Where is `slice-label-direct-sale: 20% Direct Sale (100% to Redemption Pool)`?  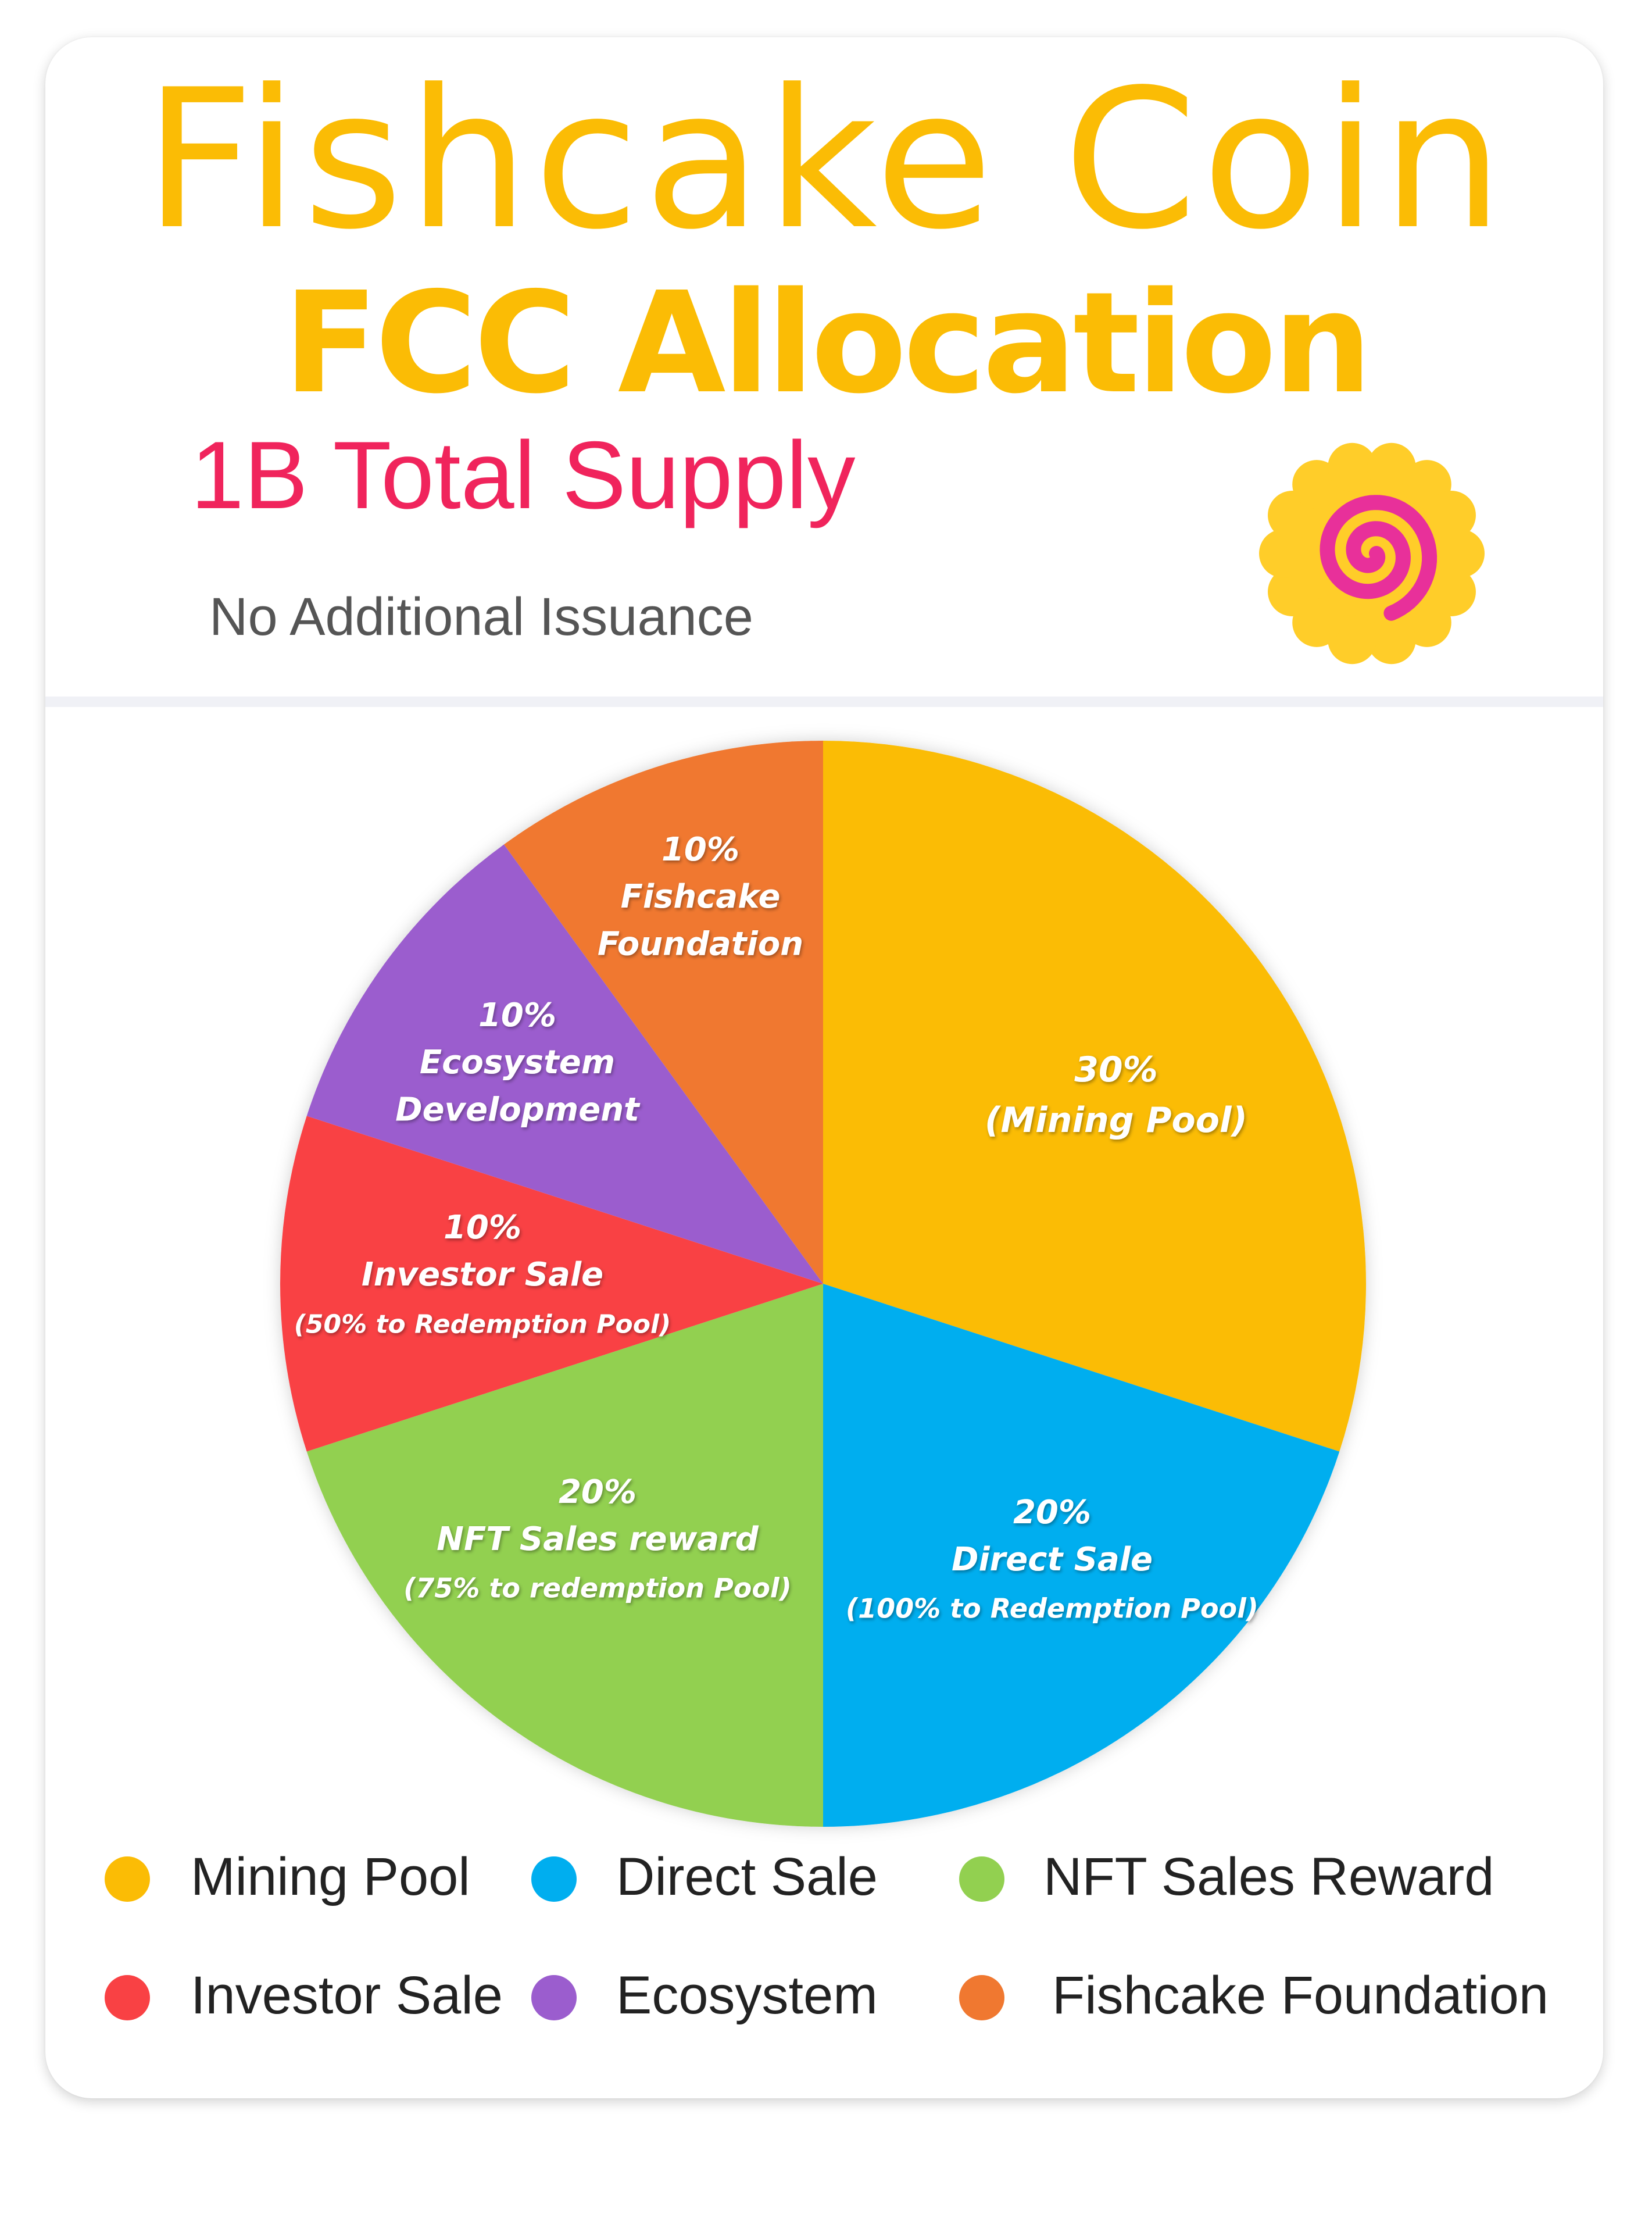 slice-label-direct-sale: 20% Direct Sale (100% to Redemption Pool) is located at coordinates (1052, 1559).